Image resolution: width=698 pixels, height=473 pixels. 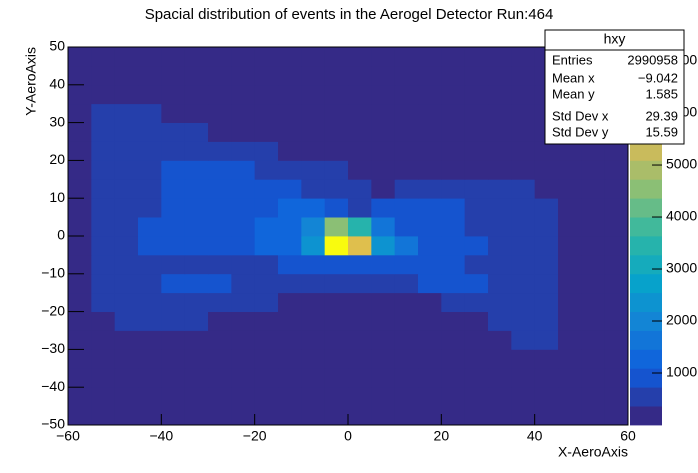 What do you see at coordinates (628, 436) in the screenshot?
I see `x-tick-label: 60` at bounding box center [628, 436].